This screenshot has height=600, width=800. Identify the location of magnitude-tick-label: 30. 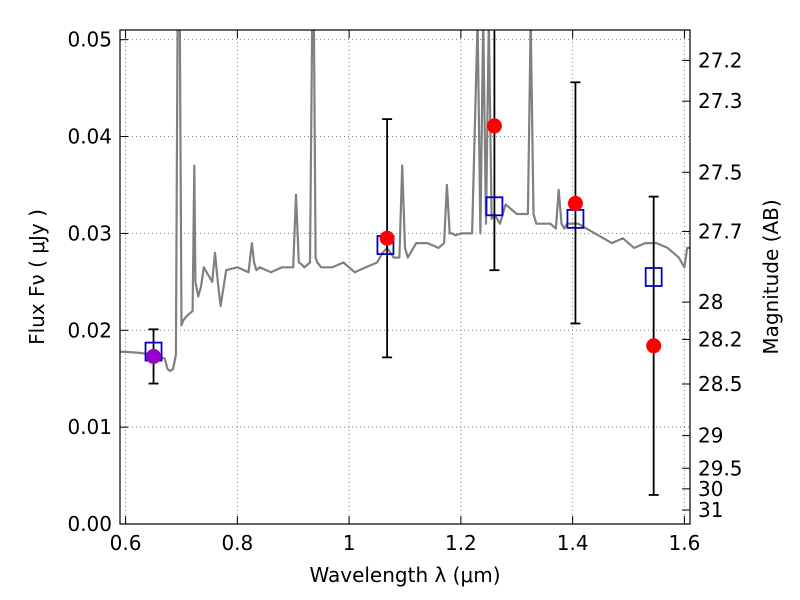
(710, 489).